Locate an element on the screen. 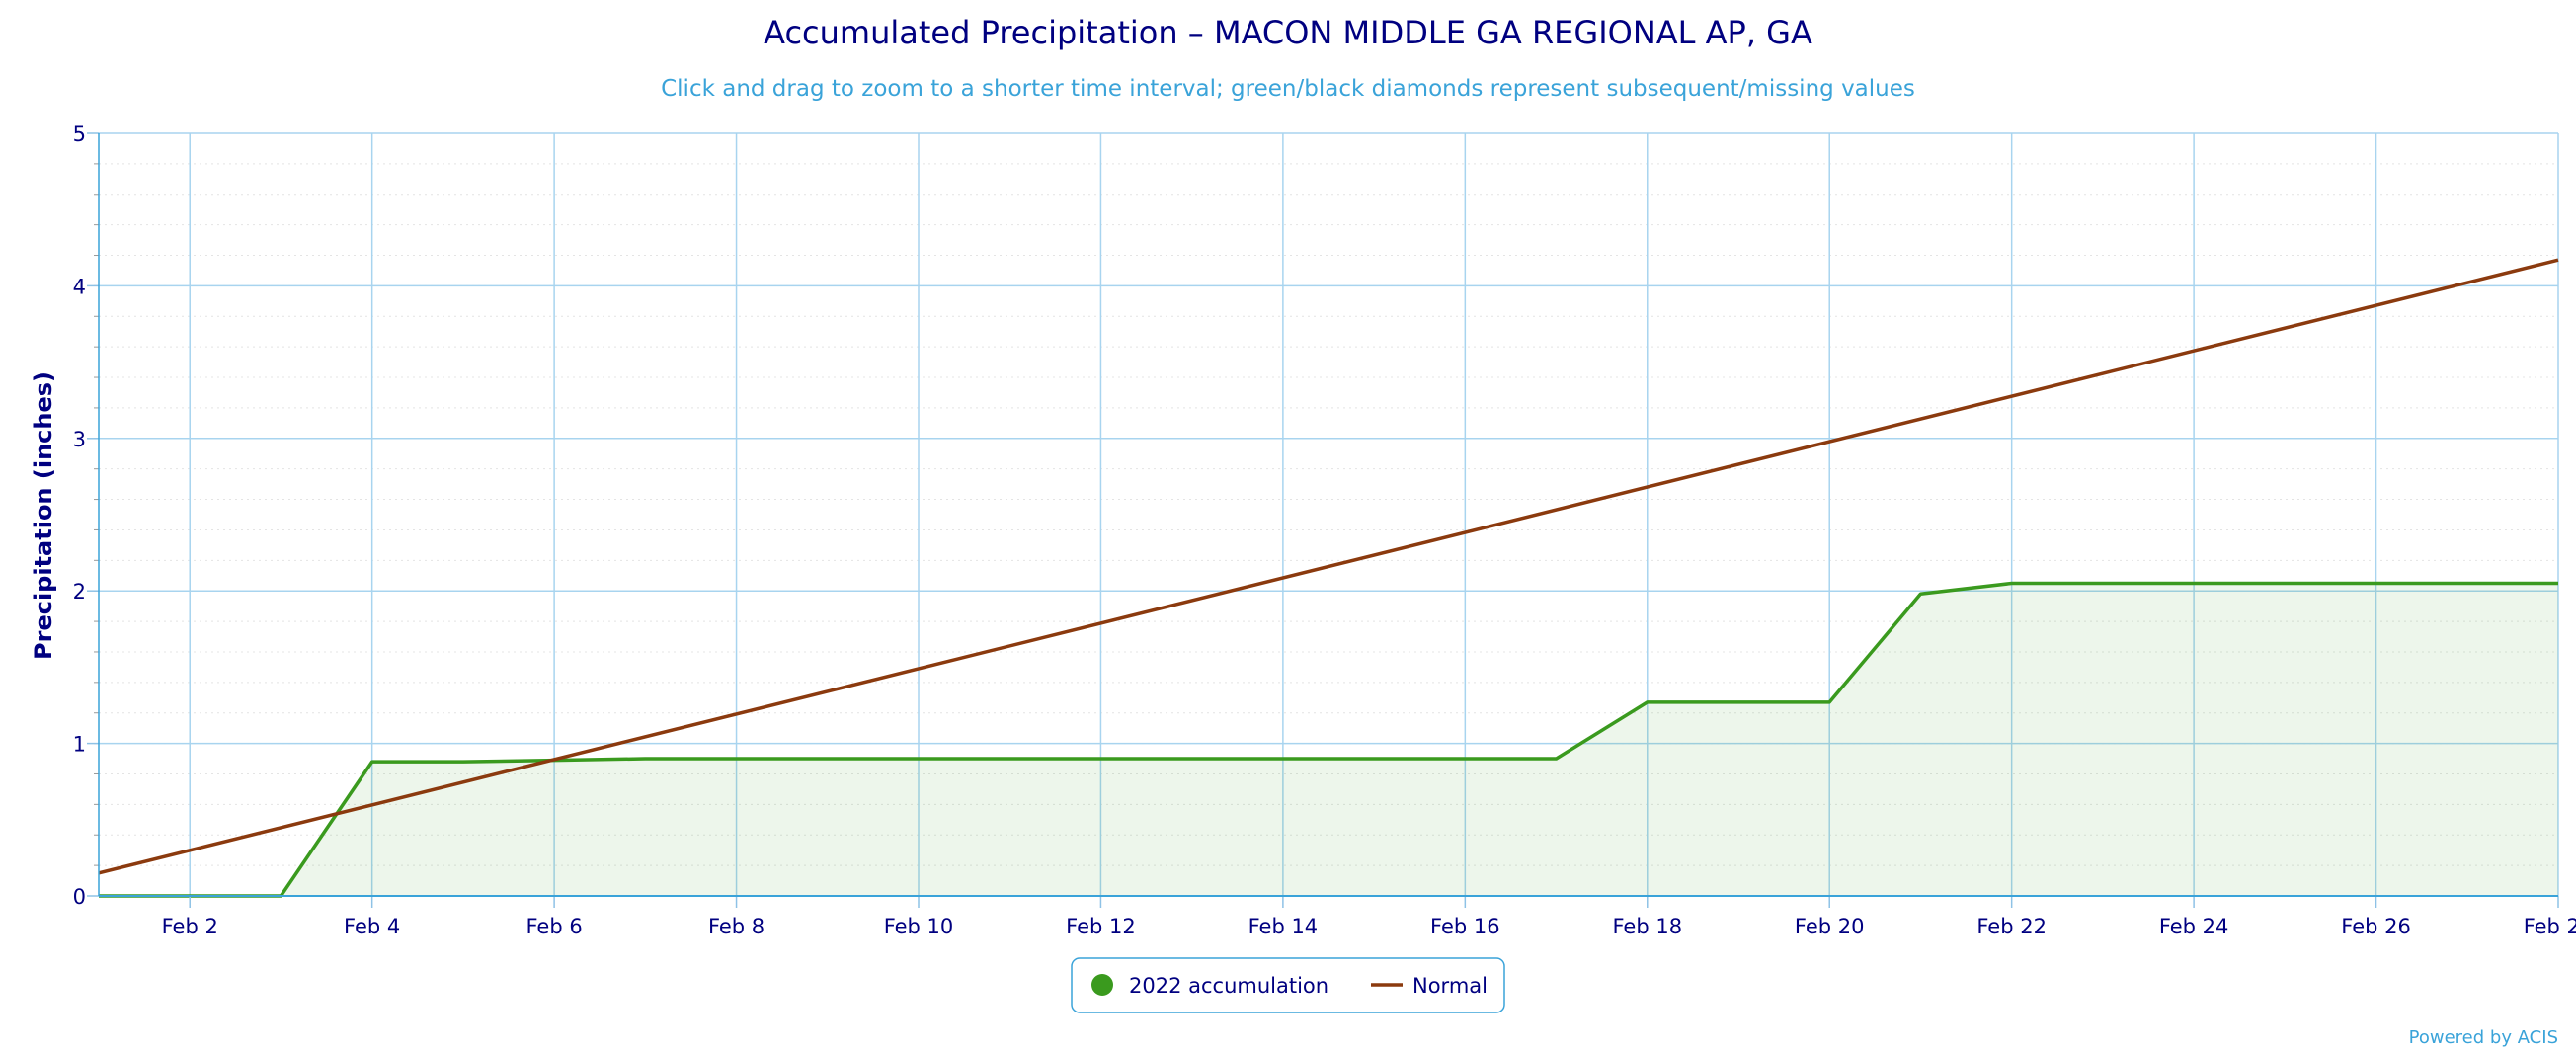  legend-item-label: Normal is located at coordinates (1450, 986).